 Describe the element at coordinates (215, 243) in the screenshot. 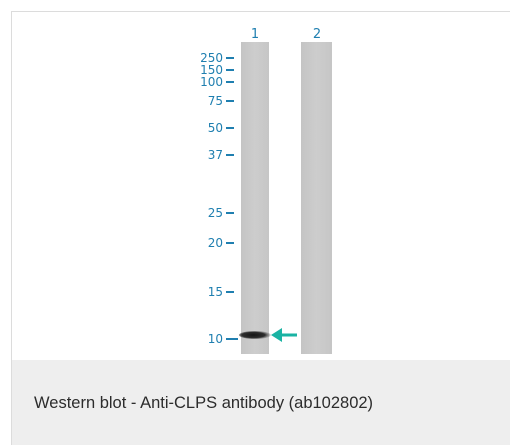

I see `mw-label-20: 20` at that location.